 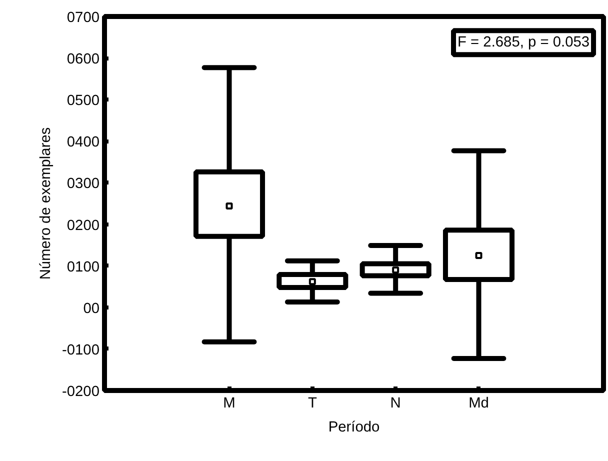 I want to click on y-tick-label: 0600, so click(x=83, y=60).